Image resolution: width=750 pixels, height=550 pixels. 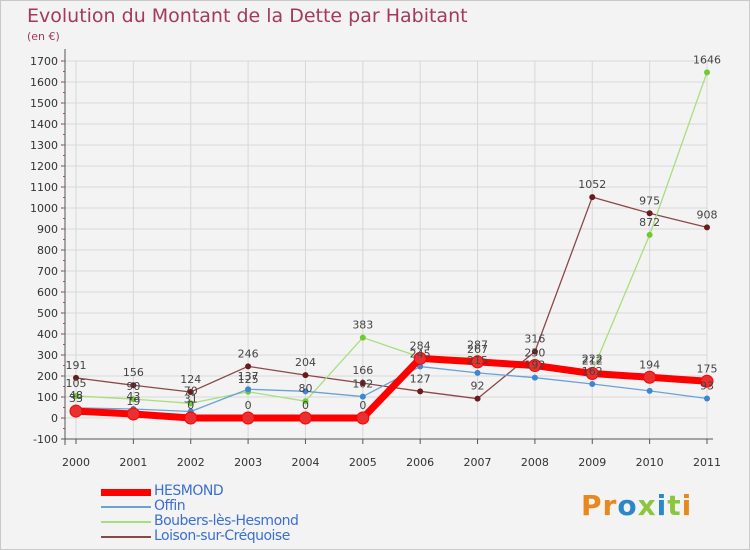 I want to click on data-label: 975, so click(x=649, y=200).